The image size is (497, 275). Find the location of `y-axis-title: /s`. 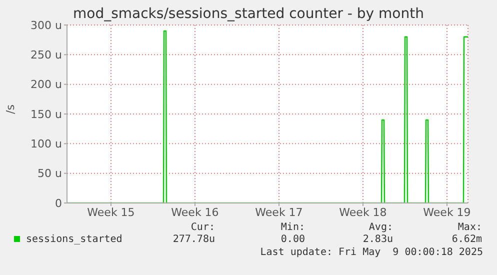

y-axis-title: /s is located at coordinates (10, 109).